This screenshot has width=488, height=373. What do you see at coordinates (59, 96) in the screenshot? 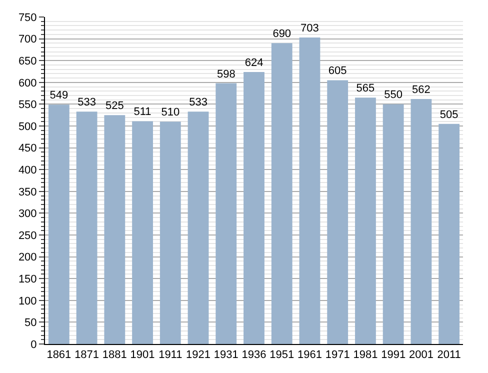
I see `data-label: 549` at bounding box center [59, 96].